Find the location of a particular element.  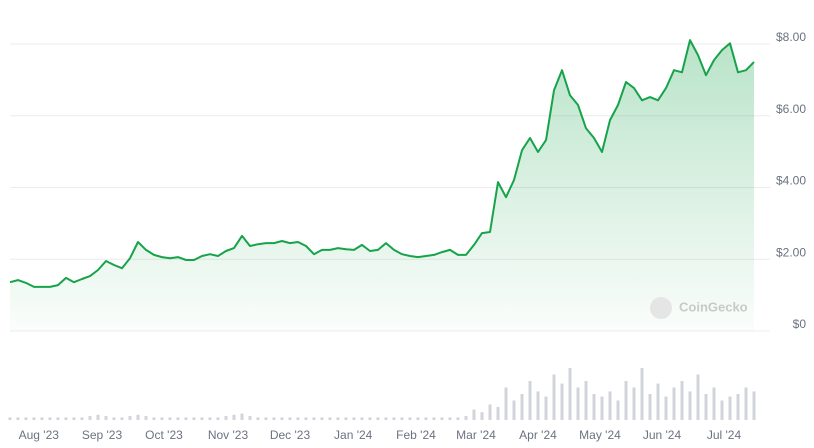

watermark-logo is located at coordinates (661, 308).